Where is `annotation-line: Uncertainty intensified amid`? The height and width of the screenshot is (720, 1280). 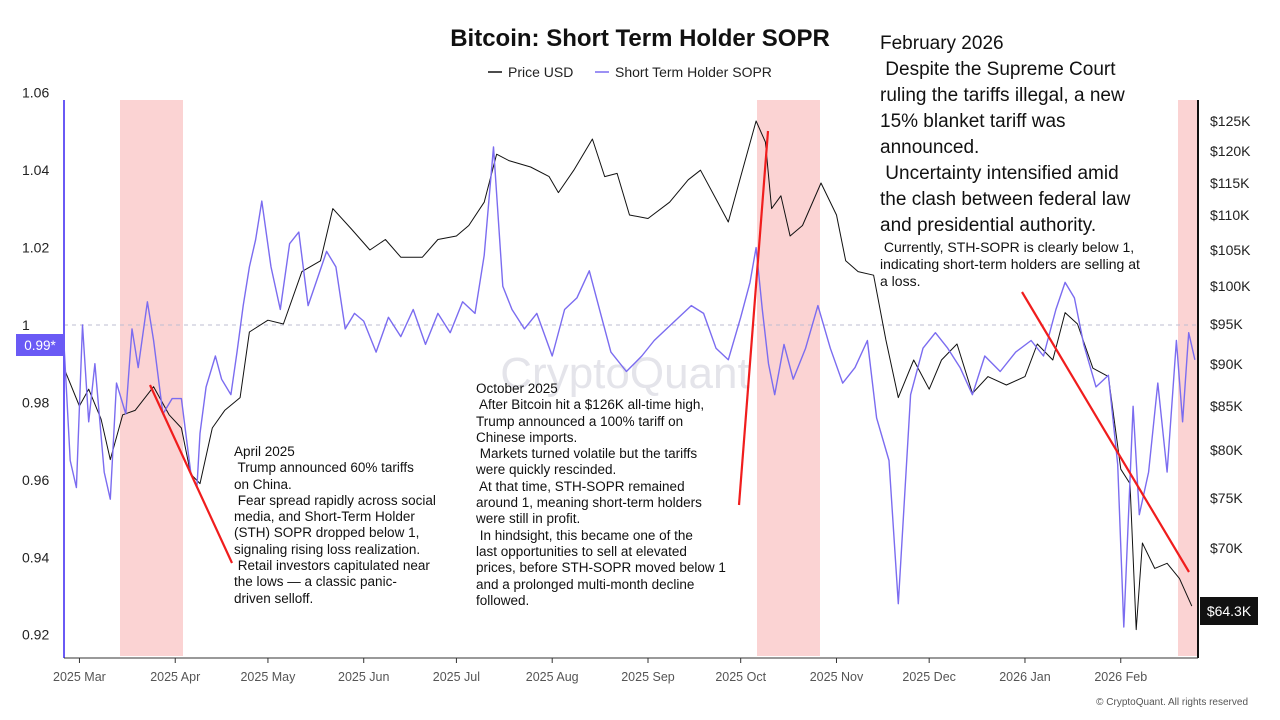
annotation-line: Uncertainty intensified amid is located at coordinates (999, 173).